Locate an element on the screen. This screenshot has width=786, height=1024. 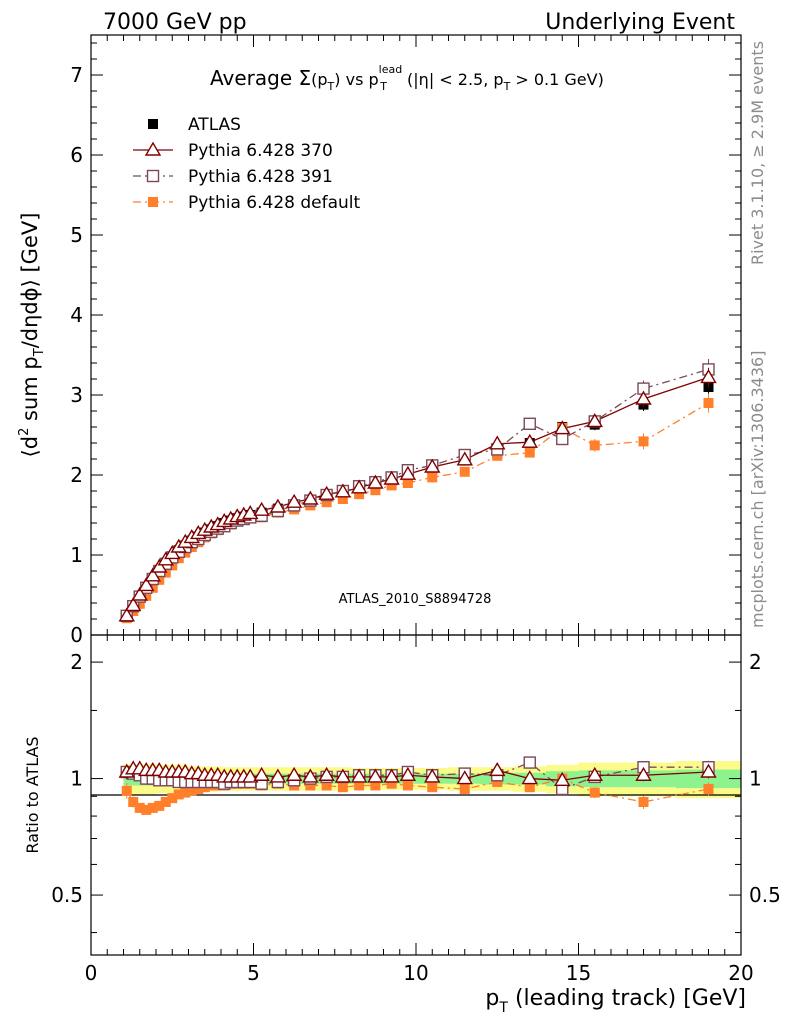
xlabel-sub: T is located at coordinates (503, 1008).